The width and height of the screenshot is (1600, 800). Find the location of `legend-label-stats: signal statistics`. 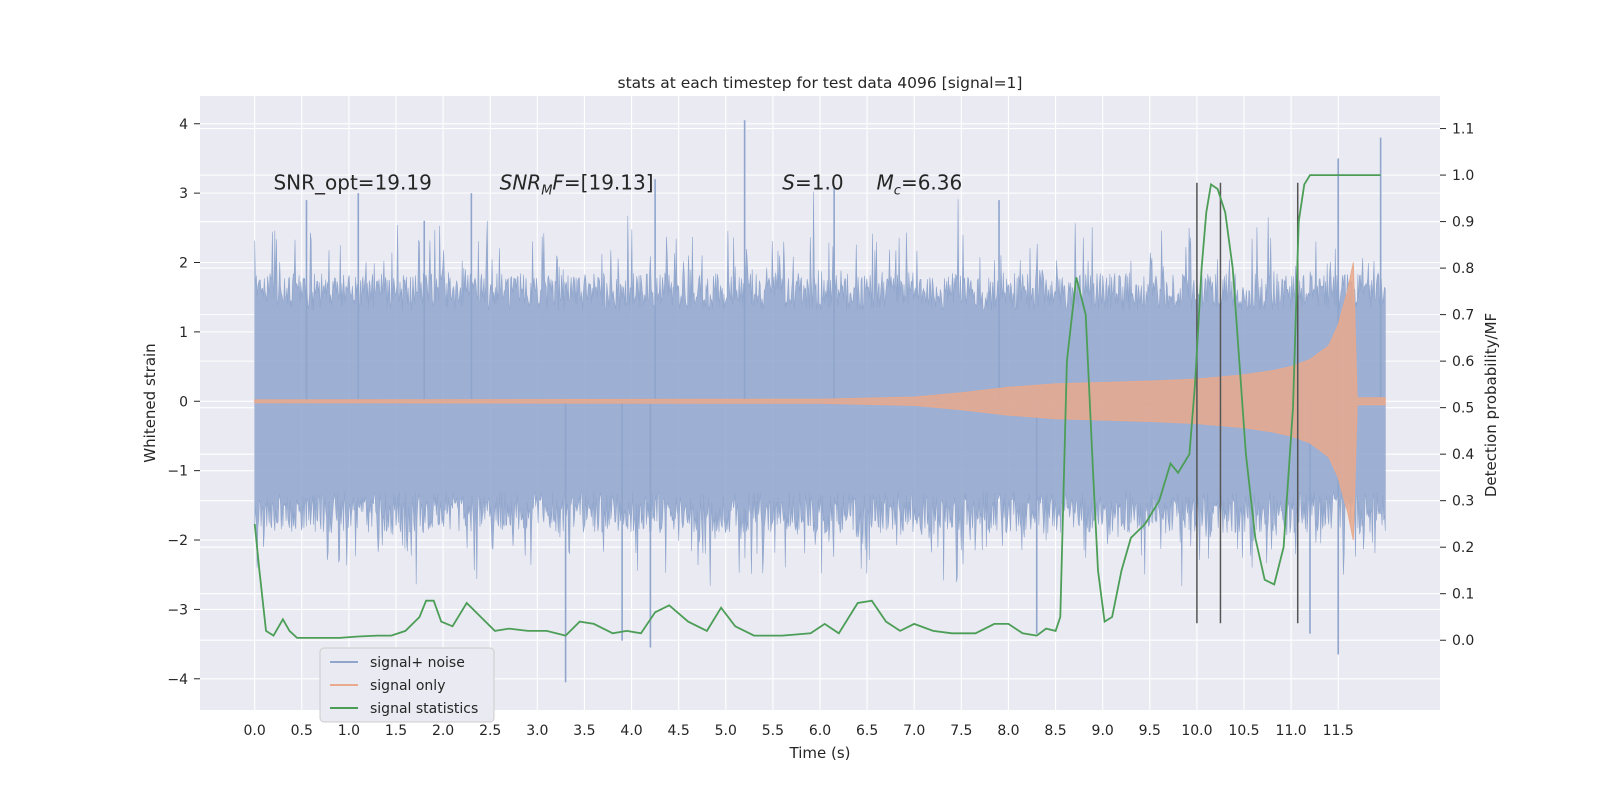

legend-label-stats: signal statistics is located at coordinates (424, 709).